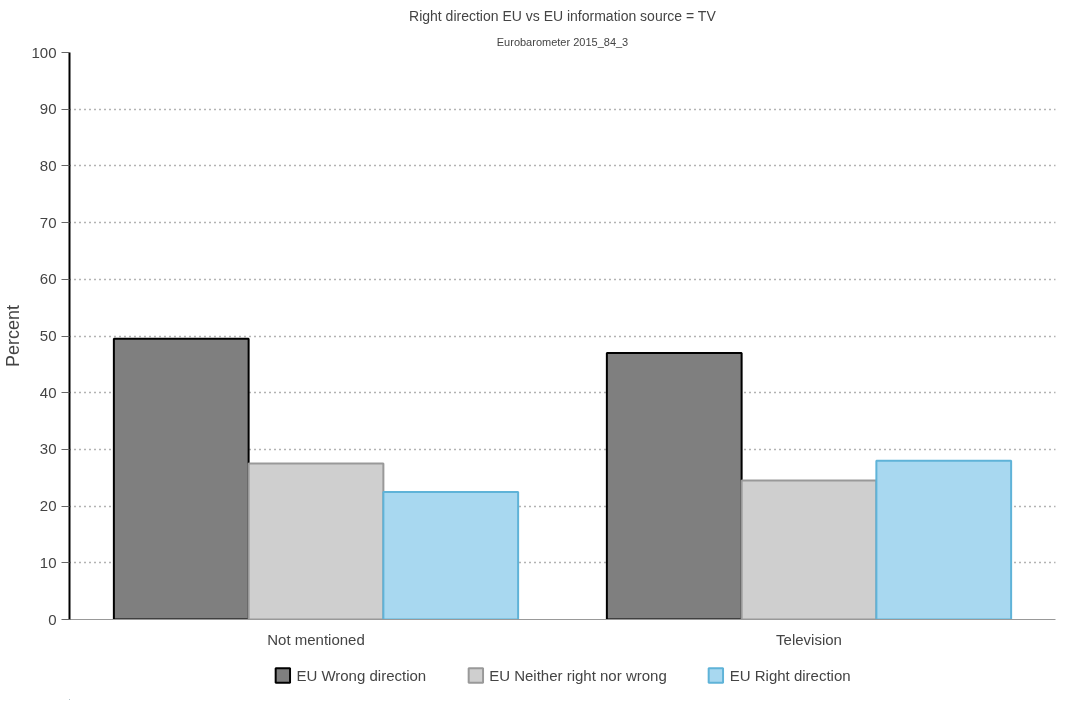  What do you see at coordinates (48, 392) in the screenshot?
I see `y-tick-label: 40` at bounding box center [48, 392].